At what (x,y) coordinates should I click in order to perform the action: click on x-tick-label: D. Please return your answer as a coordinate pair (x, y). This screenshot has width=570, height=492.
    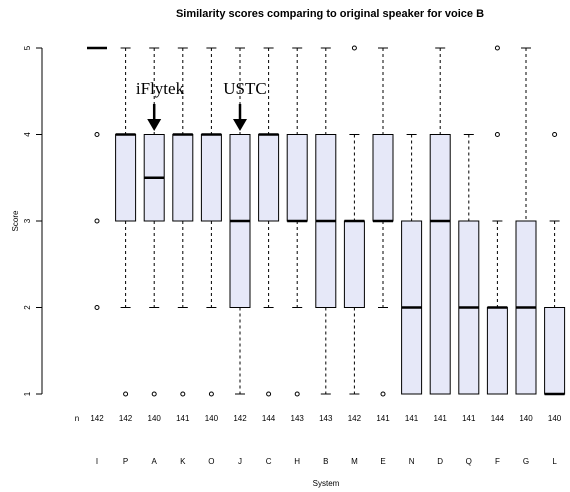
    Looking at the image, I should click on (440, 461).